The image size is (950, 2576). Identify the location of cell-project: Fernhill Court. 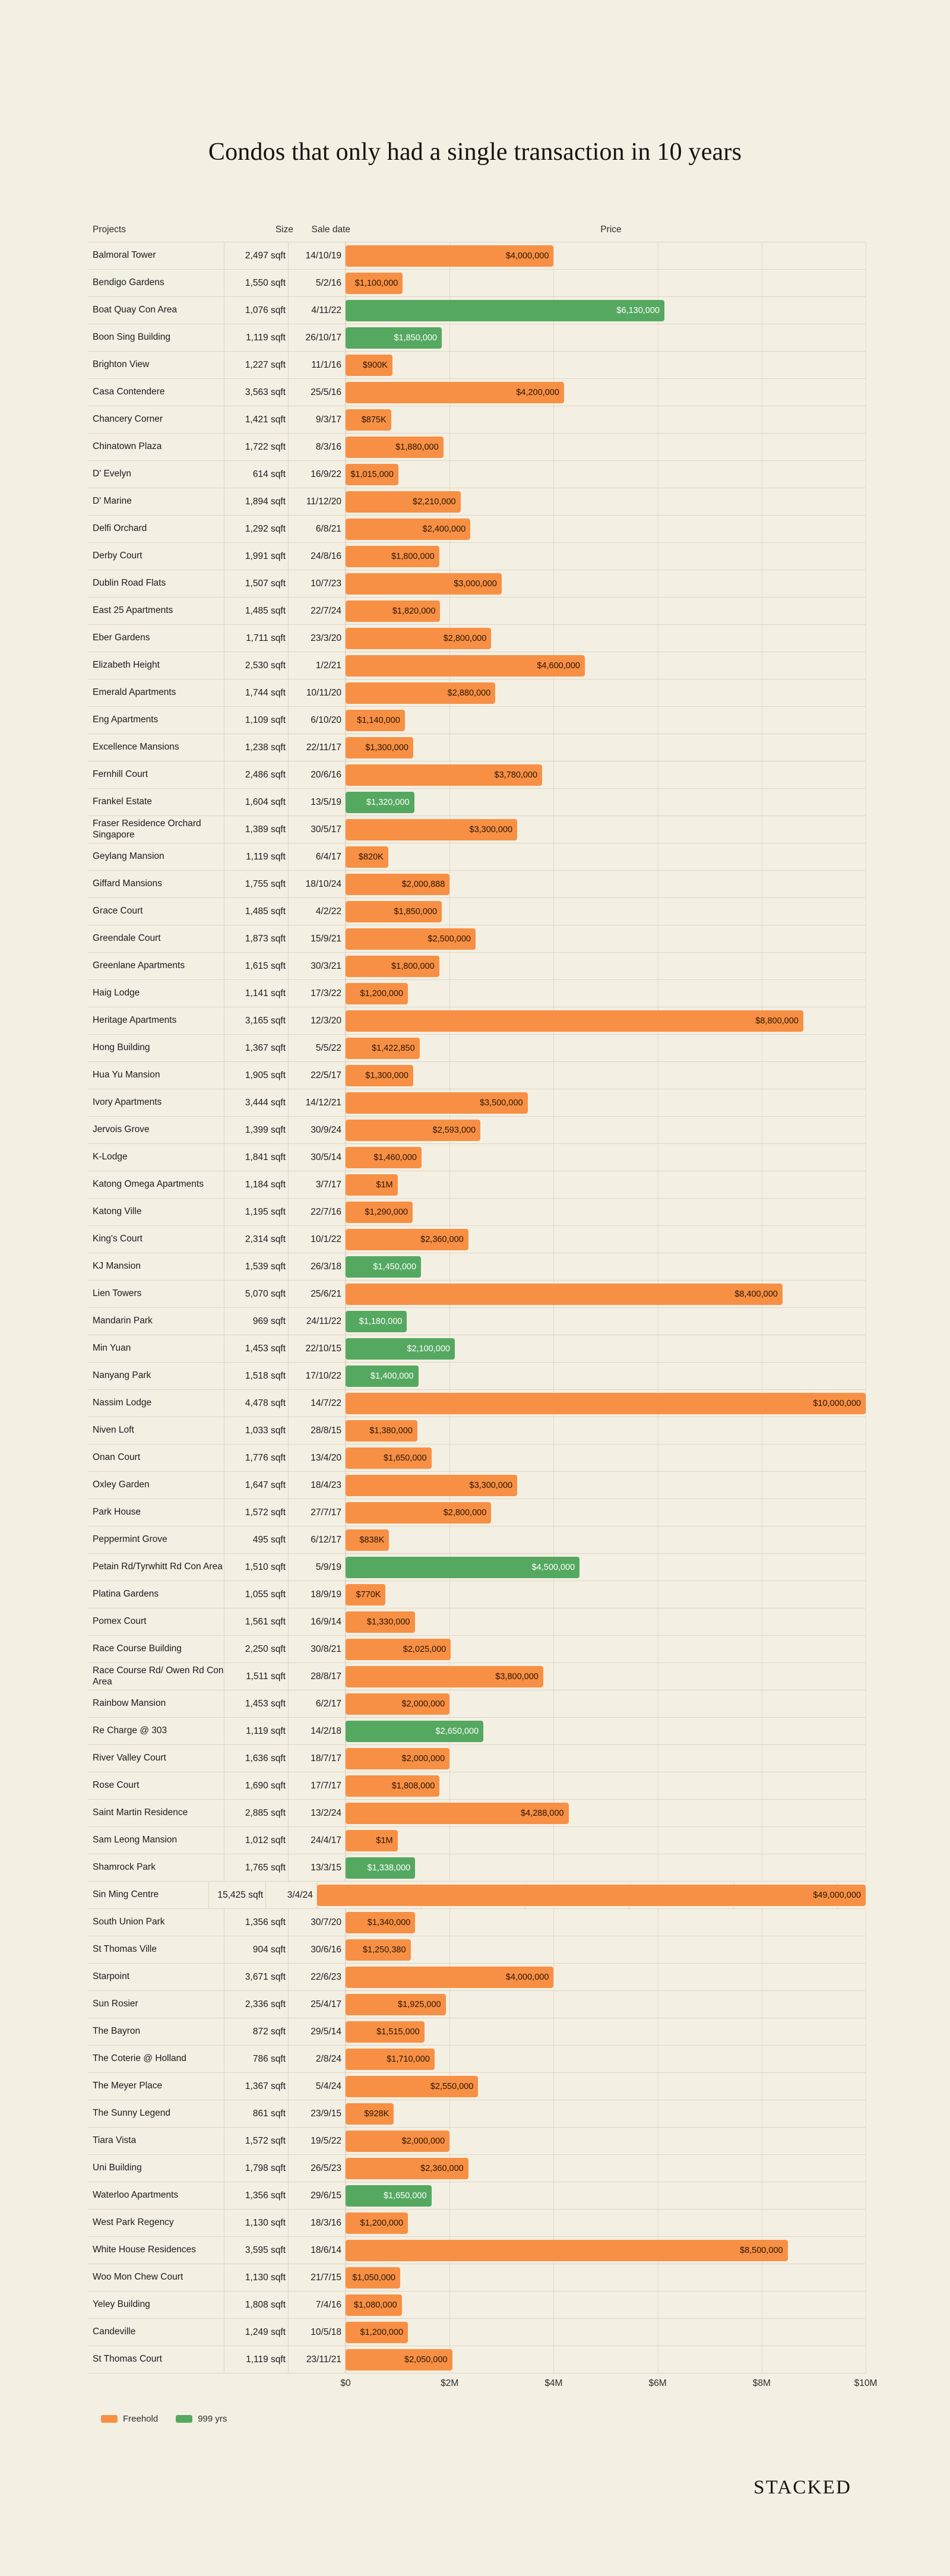
(156, 774).